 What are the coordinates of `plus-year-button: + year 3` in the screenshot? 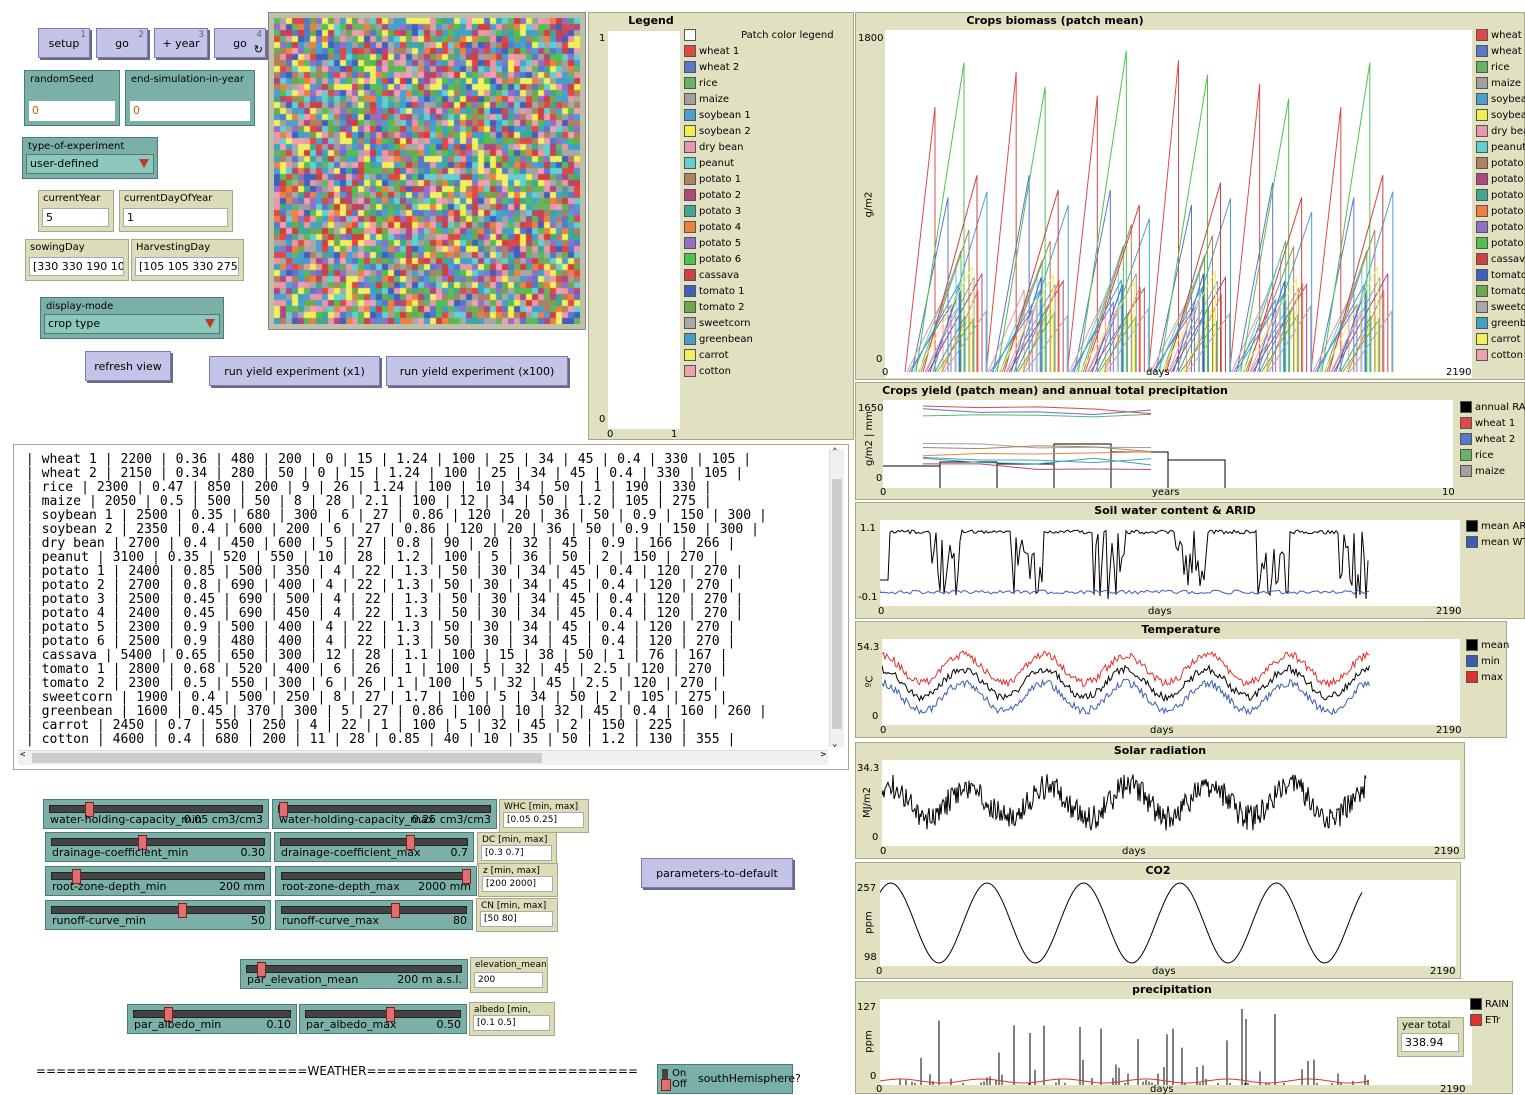 It's located at (181, 43).